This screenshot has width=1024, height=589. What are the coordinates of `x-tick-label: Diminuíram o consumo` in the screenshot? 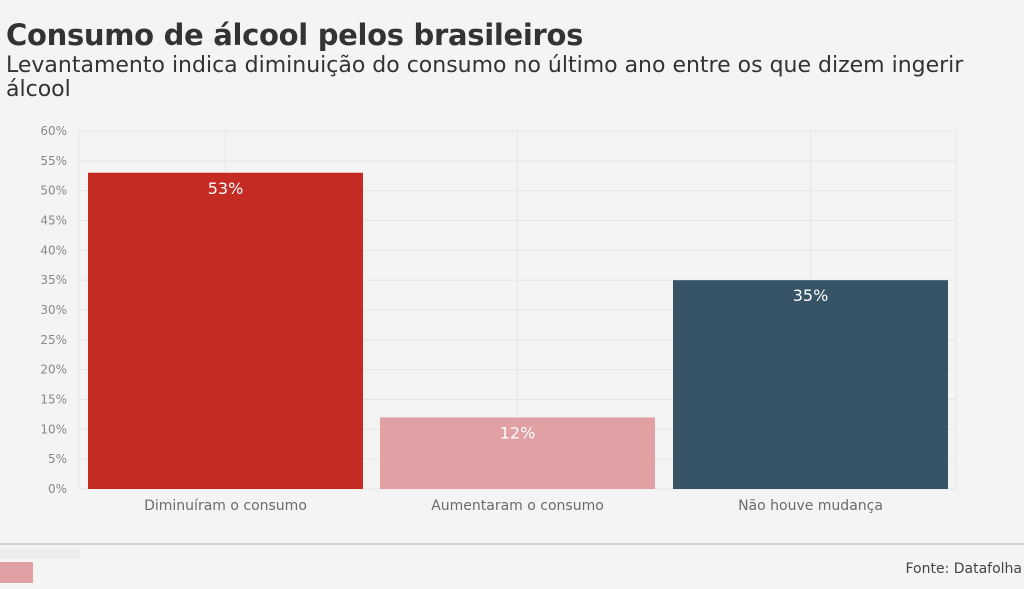 It's located at (225, 506).